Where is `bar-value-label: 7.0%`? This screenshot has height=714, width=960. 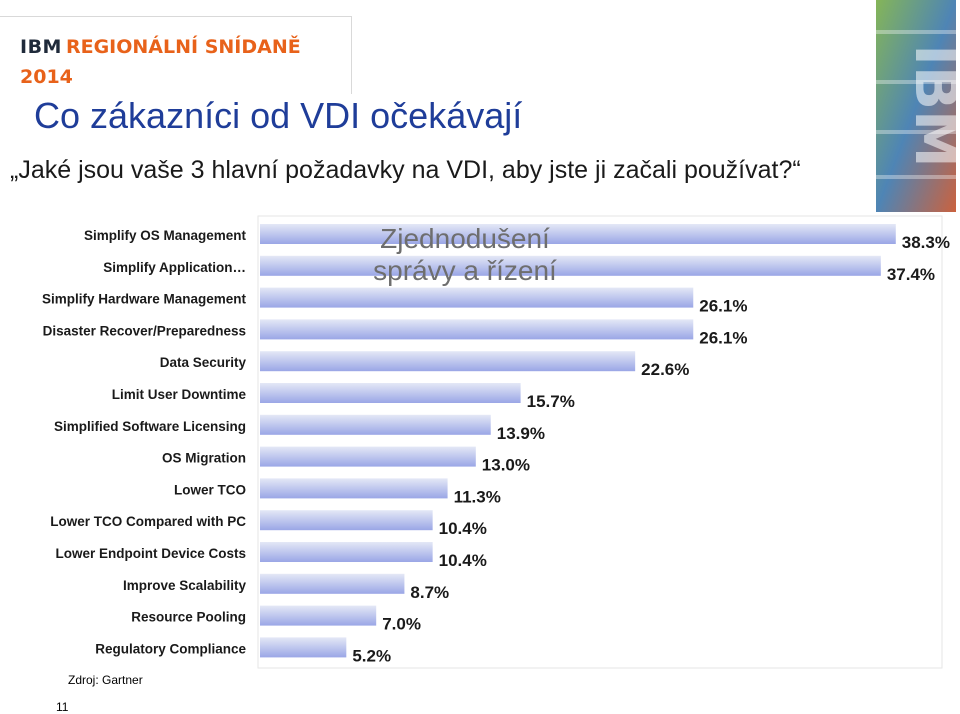
bar-value-label: 7.0% is located at coordinates (401, 624).